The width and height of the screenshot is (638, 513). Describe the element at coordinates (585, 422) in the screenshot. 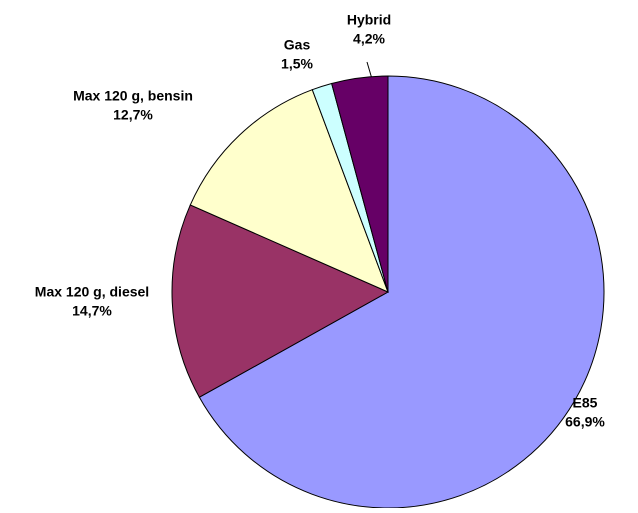

I see `value-label: 66,9%` at that location.